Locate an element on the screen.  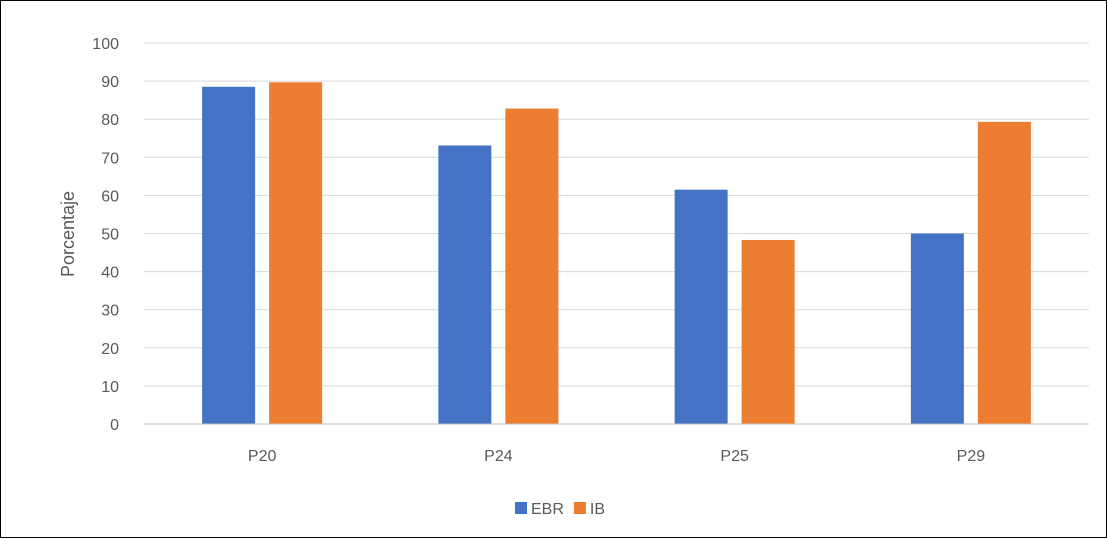
legend-swatch-ebr is located at coordinates (521, 508).